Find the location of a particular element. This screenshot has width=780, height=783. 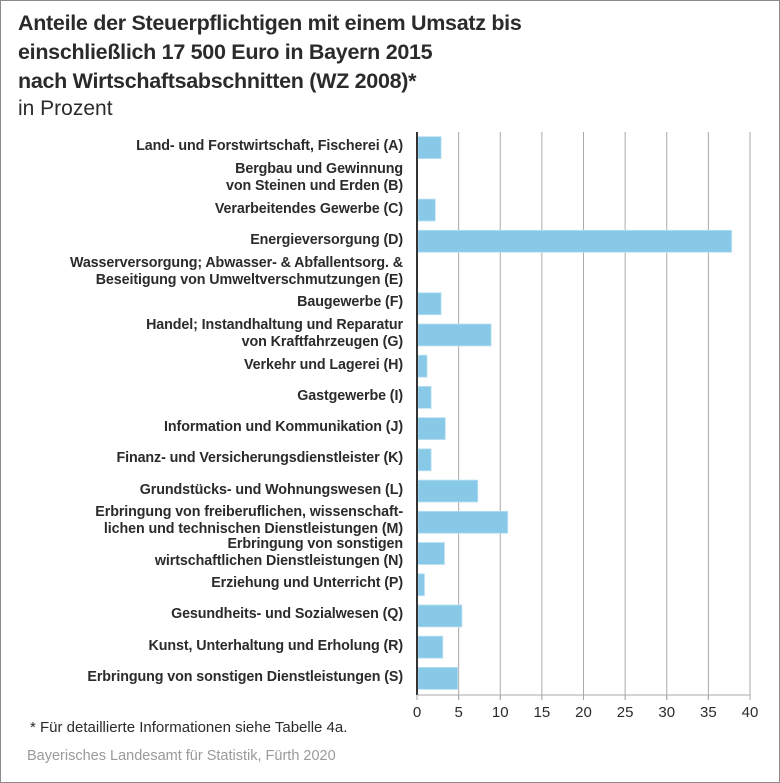

category-label-line: Baugewerbe (F) is located at coordinates (350, 302).